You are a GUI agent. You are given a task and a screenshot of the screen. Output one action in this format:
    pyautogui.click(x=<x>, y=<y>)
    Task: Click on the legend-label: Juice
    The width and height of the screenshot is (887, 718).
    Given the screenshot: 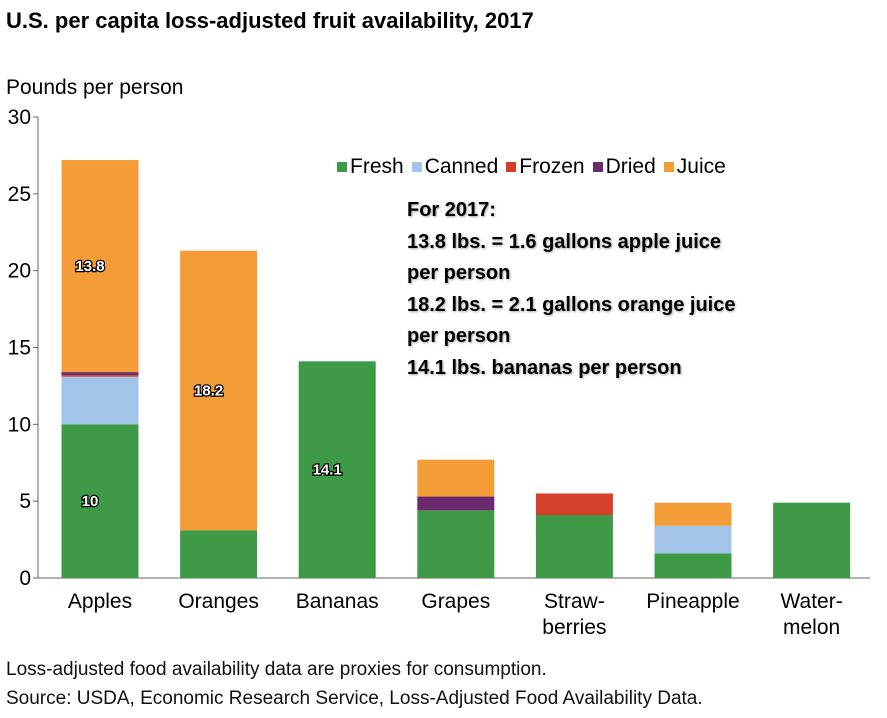 What is the action you would take?
    pyautogui.click(x=701, y=166)
    